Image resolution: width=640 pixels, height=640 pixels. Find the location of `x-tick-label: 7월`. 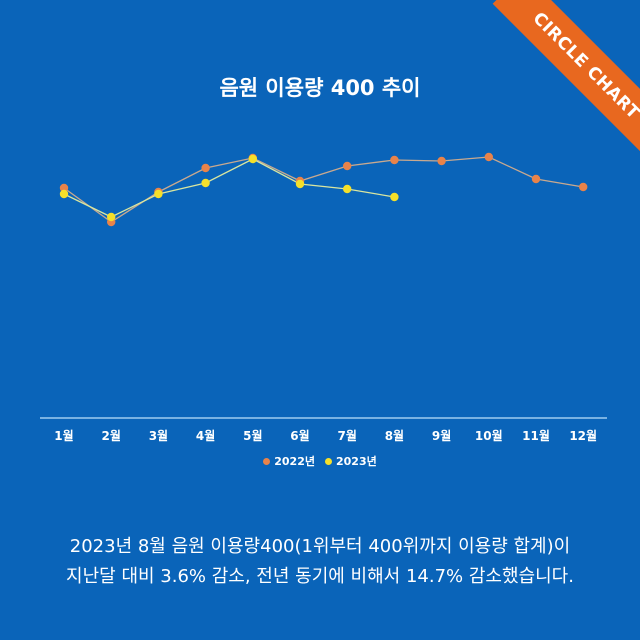

x-tick-label: 7월 is located at coordinates (347, 436).